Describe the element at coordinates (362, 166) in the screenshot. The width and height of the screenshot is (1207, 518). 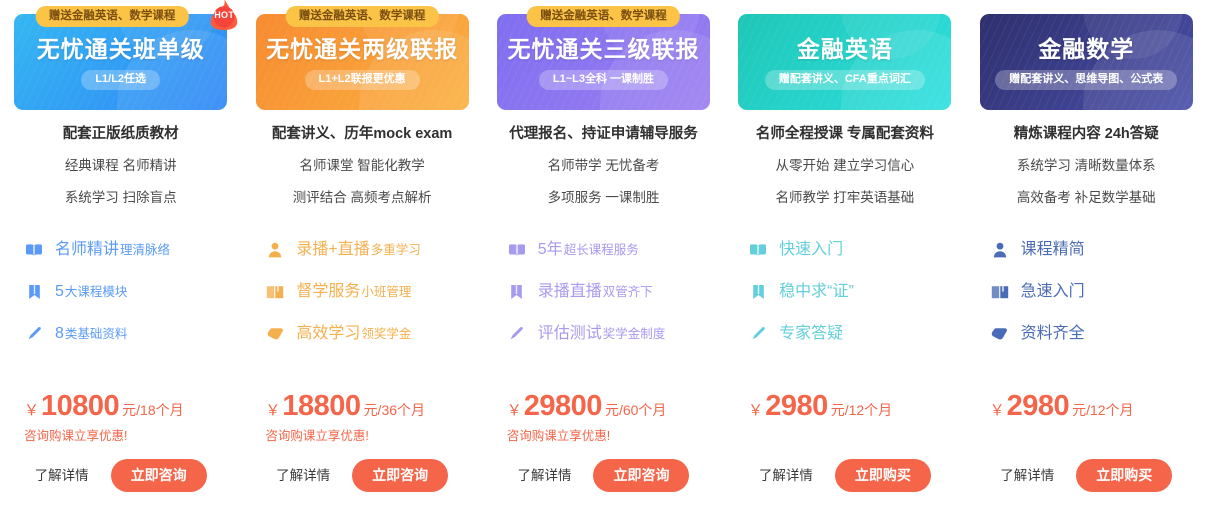
I see `card-subline: 名师课堂 智能化教学` at that location.